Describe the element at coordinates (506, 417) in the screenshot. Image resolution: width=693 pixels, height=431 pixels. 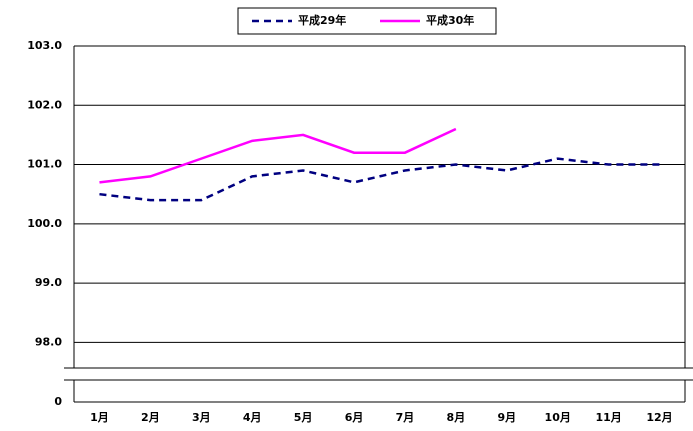
I see `x-tick-label: 9月` at that location.